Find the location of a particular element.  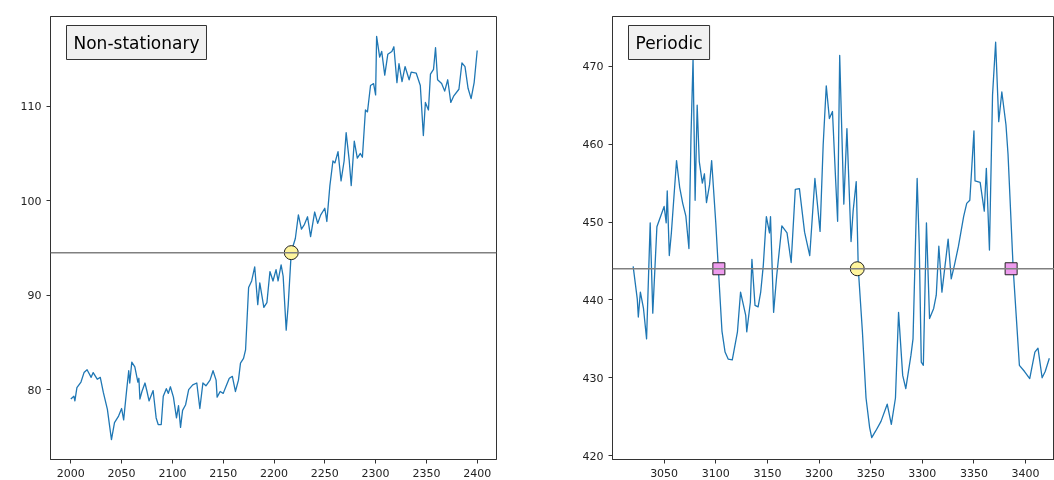

x-tick-label: 3050 is located at coordinates (664, 473).